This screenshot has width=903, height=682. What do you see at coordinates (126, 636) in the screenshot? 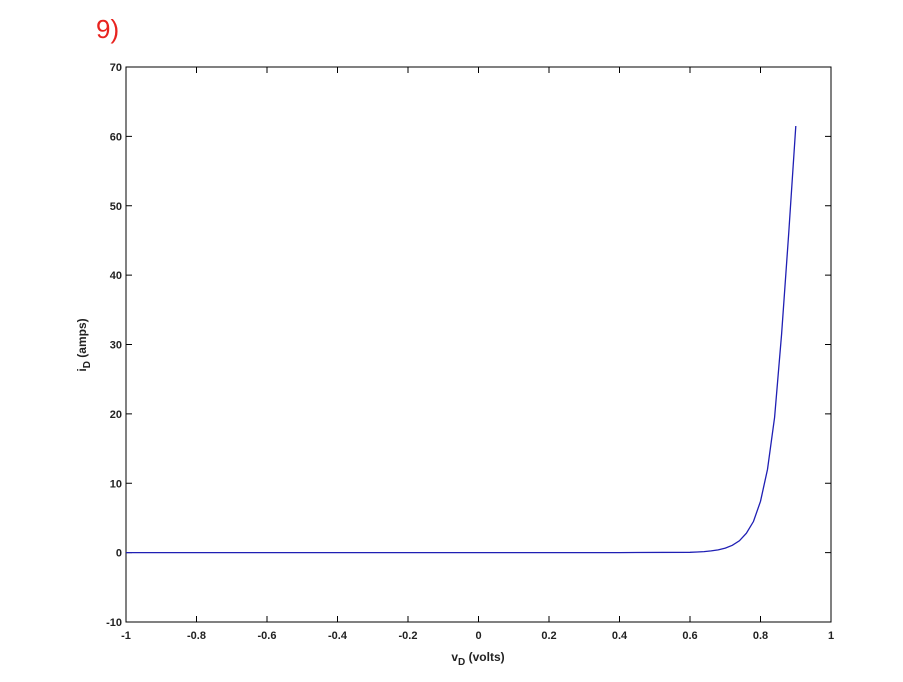
I see `x-tick-label: -1` at bounding box center [126, 636].